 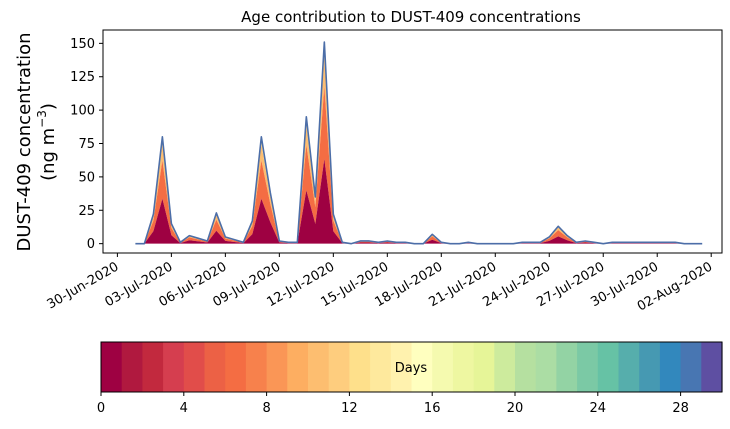 I want to click on y-axis-label: DUST-409 concentration (ng m−3), so click(x=36, y=141).